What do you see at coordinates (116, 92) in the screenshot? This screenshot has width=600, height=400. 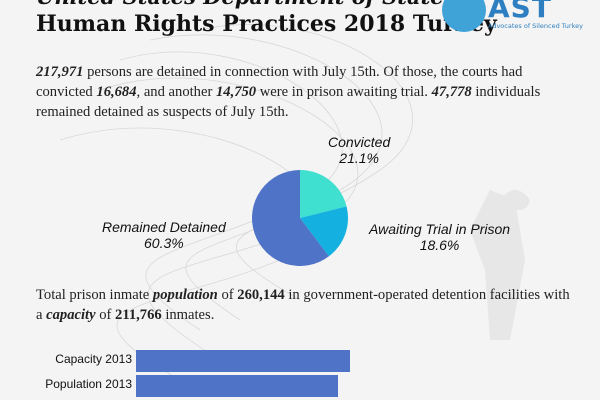 I see `convicted-count: 16,684` at bounding box center [116, 92].